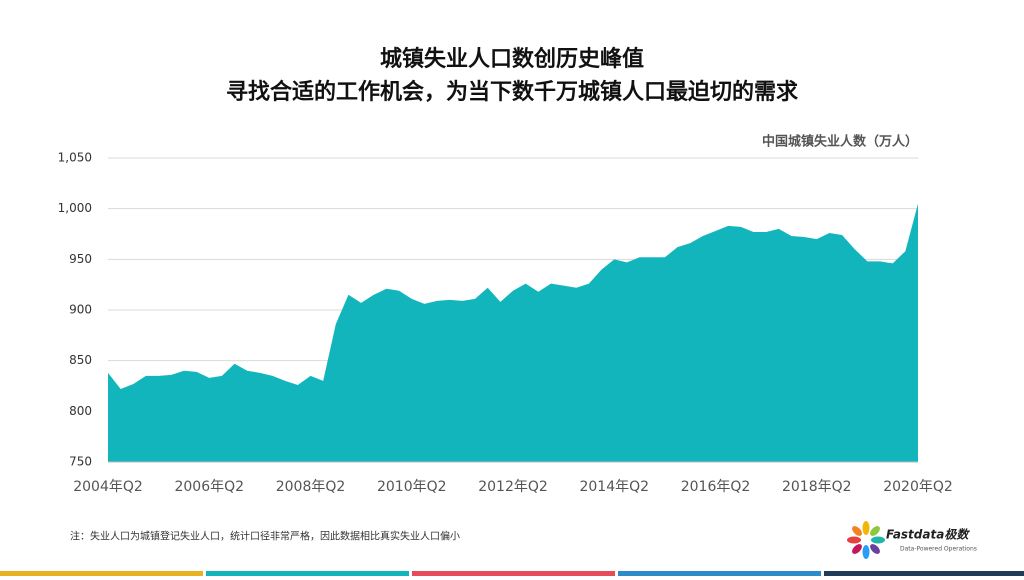 Image resolution: width=1024 pixels, height=580 pixels. Describe the element at coordinates (265, 536) in the screenshot. I see `note: 注：失业人口为城镇登记失业人口，统计口径非常严格，因此数据相比真实失业人口偏小` at that location.